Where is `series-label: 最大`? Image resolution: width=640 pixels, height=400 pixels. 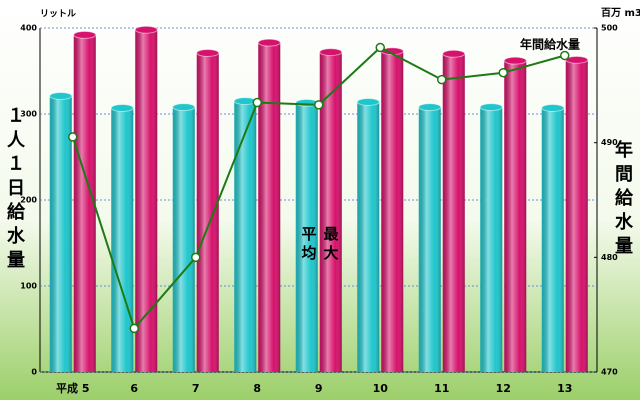
series-label: 最大 is located at coordinates (331, 244).